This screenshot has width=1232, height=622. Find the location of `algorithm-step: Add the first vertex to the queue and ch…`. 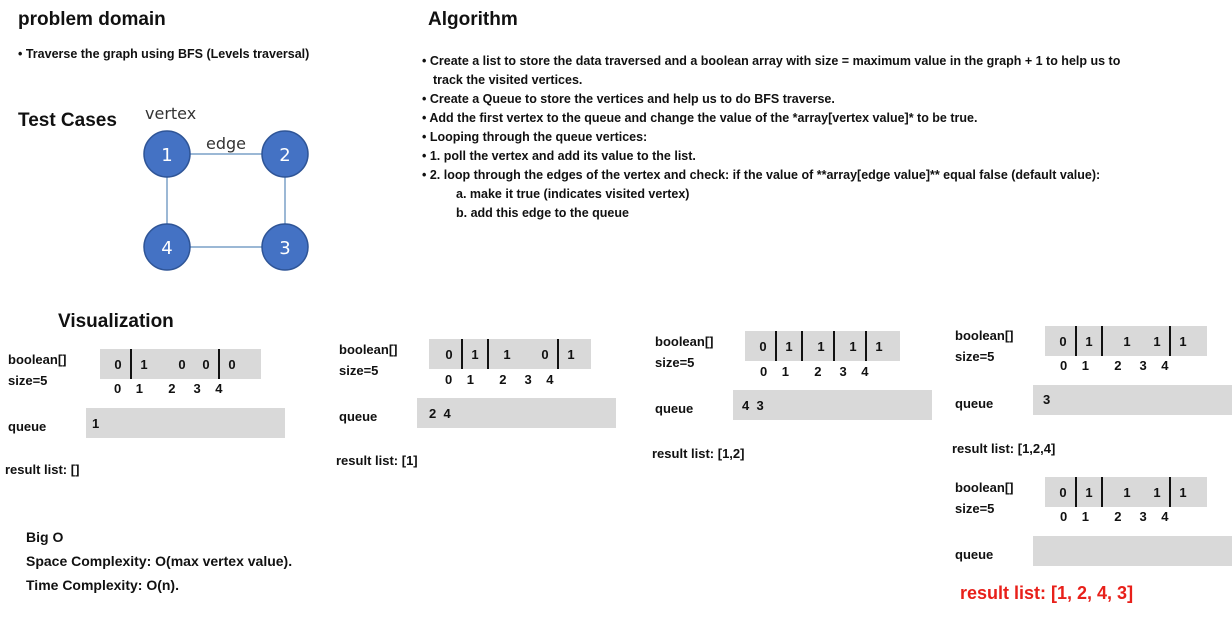

algorithm-step: Add the first vertex to the queue and ch… is located at coordinates (771, 118).